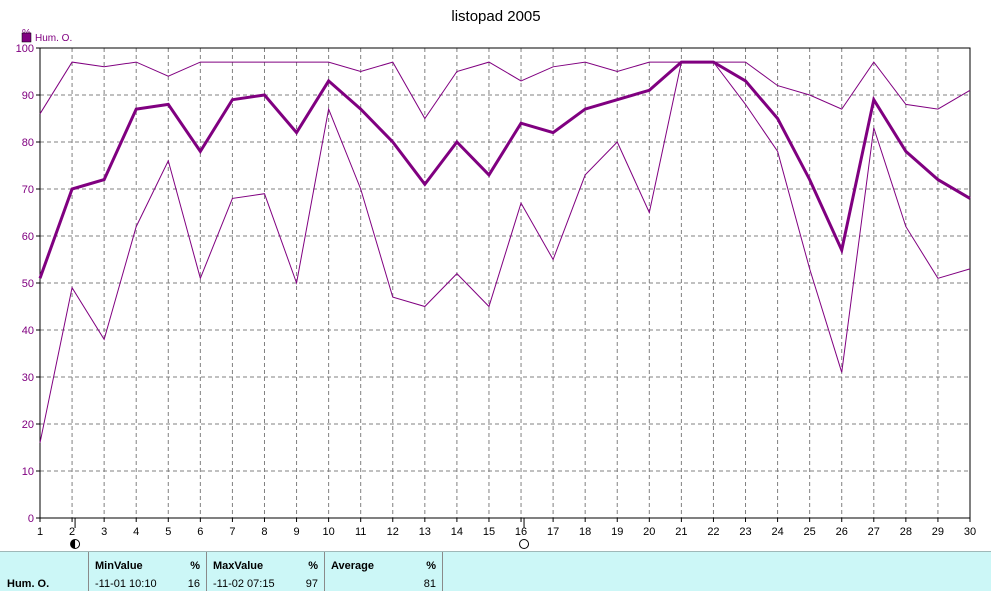 The height and width of the screenshot is (591, 991). I want to click on stats-empty-cell, so click(716, 571).